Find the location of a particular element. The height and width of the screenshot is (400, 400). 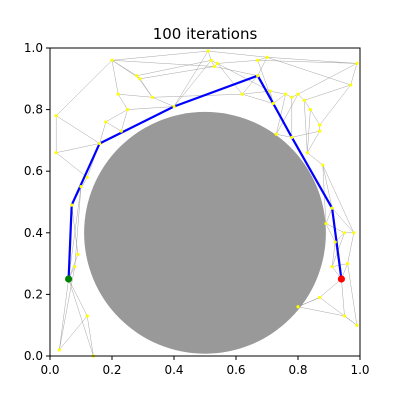

x-tick-label: 0.0 is located at coordinates (49, 370).